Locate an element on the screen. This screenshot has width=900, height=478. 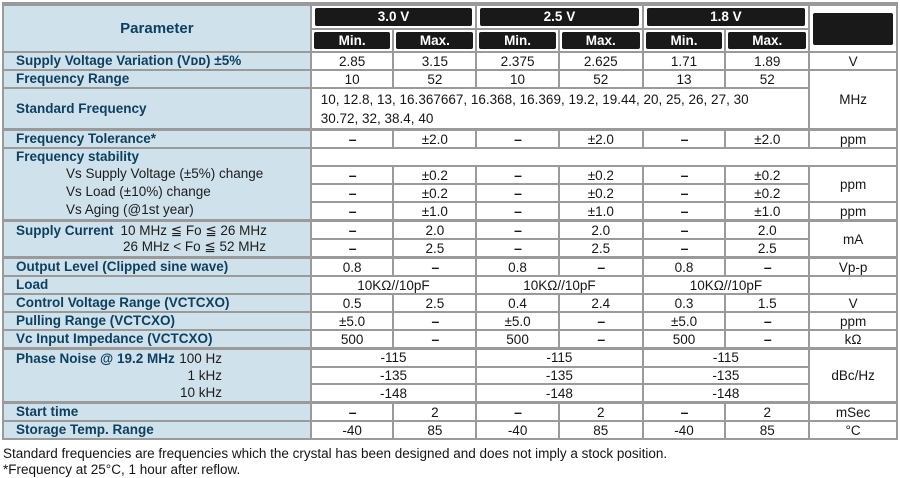
param-cell: Frequency Range is located at coordinates (157, 78).